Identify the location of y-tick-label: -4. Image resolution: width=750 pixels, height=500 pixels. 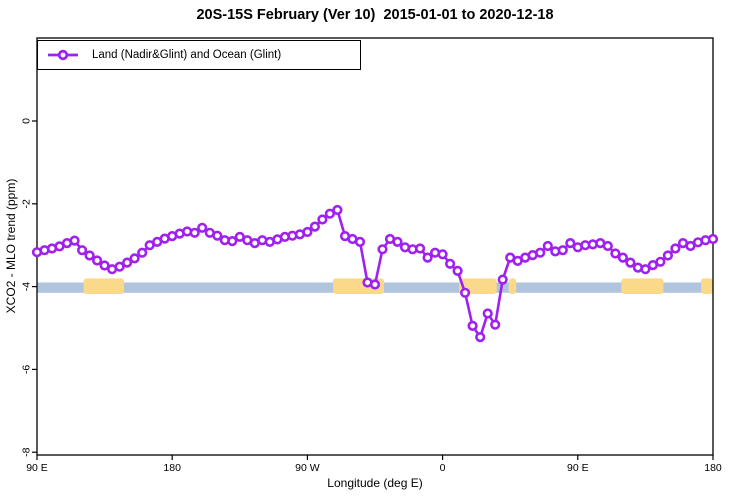
(27, 286).